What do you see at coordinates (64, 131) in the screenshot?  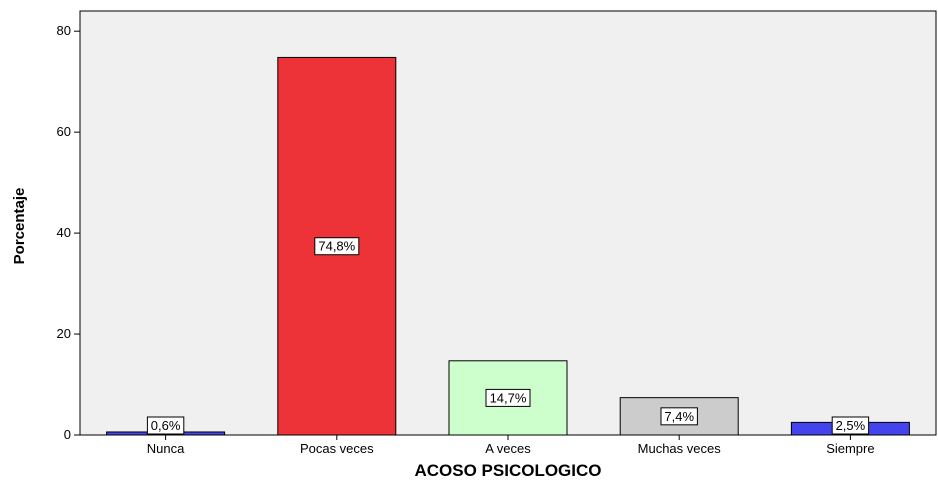 I see `y-tick-label: 60` at bounding box center [64, 131].